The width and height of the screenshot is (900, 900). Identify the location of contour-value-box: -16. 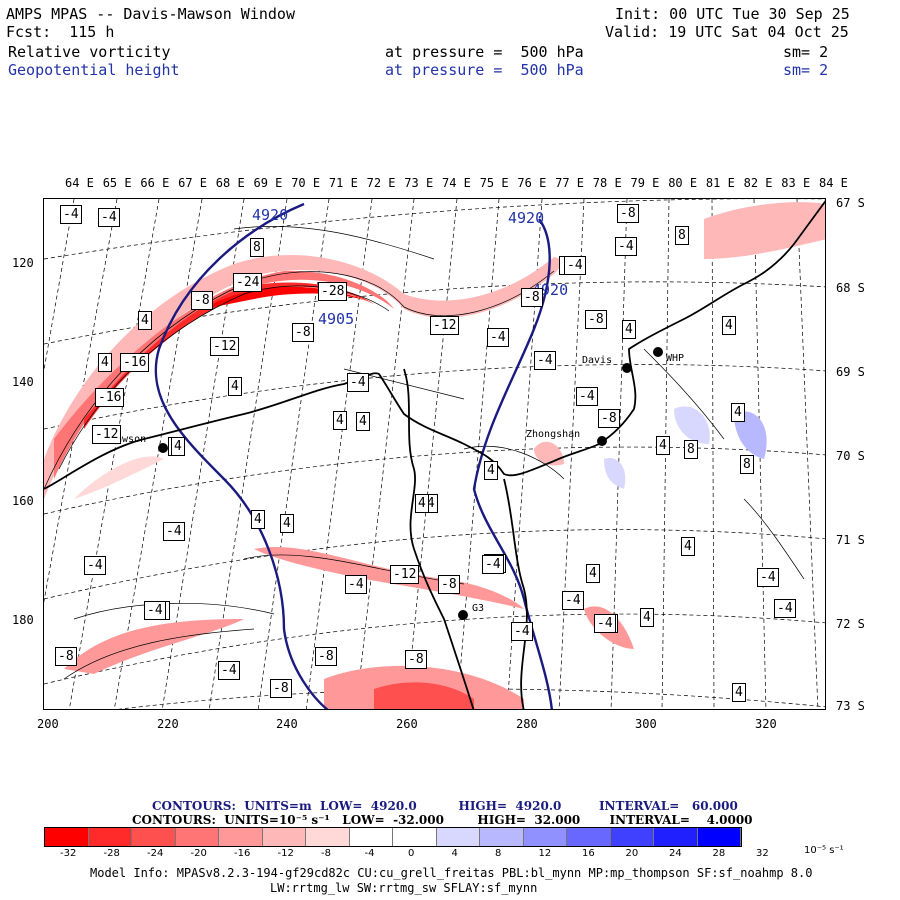
(110, 397).